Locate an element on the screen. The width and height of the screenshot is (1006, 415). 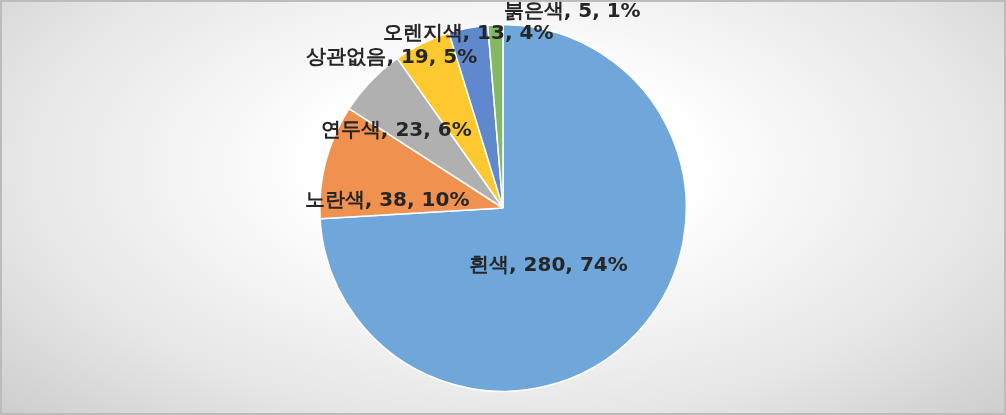
slice-label: 붉은색, 5, 1% is located at coordinates (572, 11).